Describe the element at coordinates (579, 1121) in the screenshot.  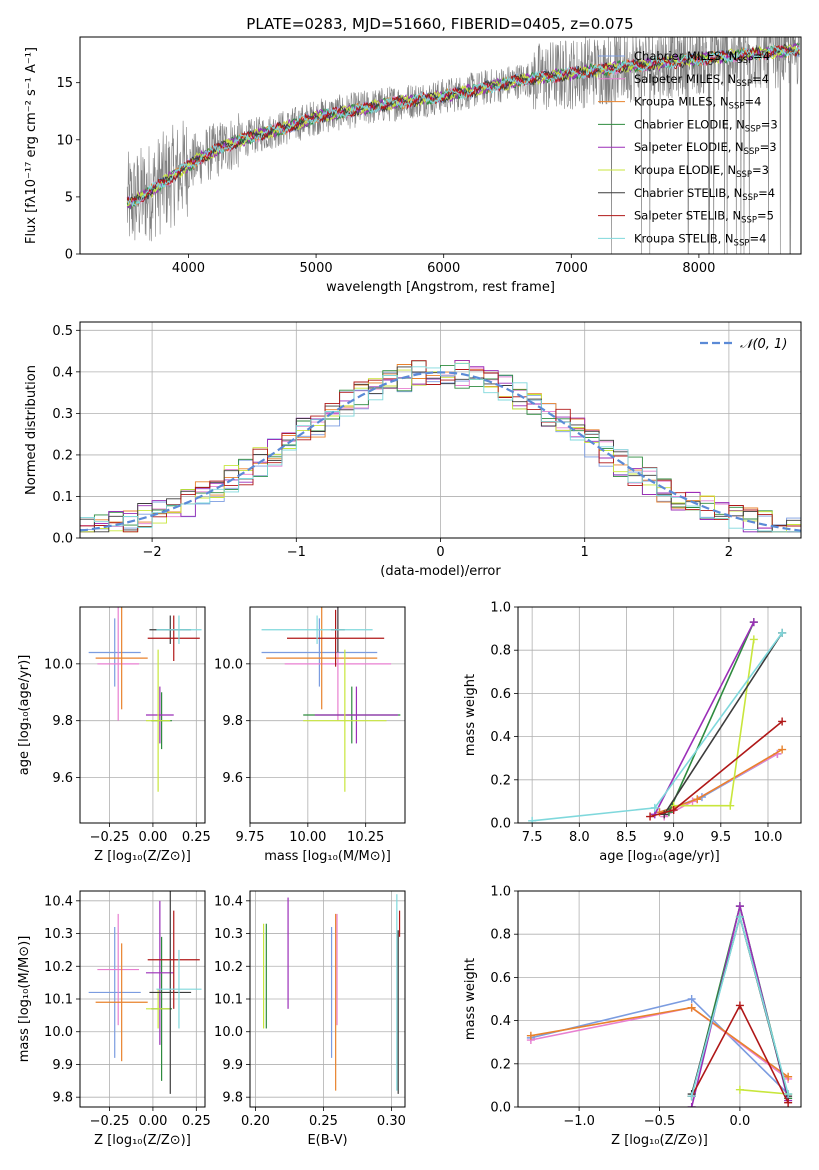
I see `weight_vs_Z-xtick-label: −1.0` at that location.